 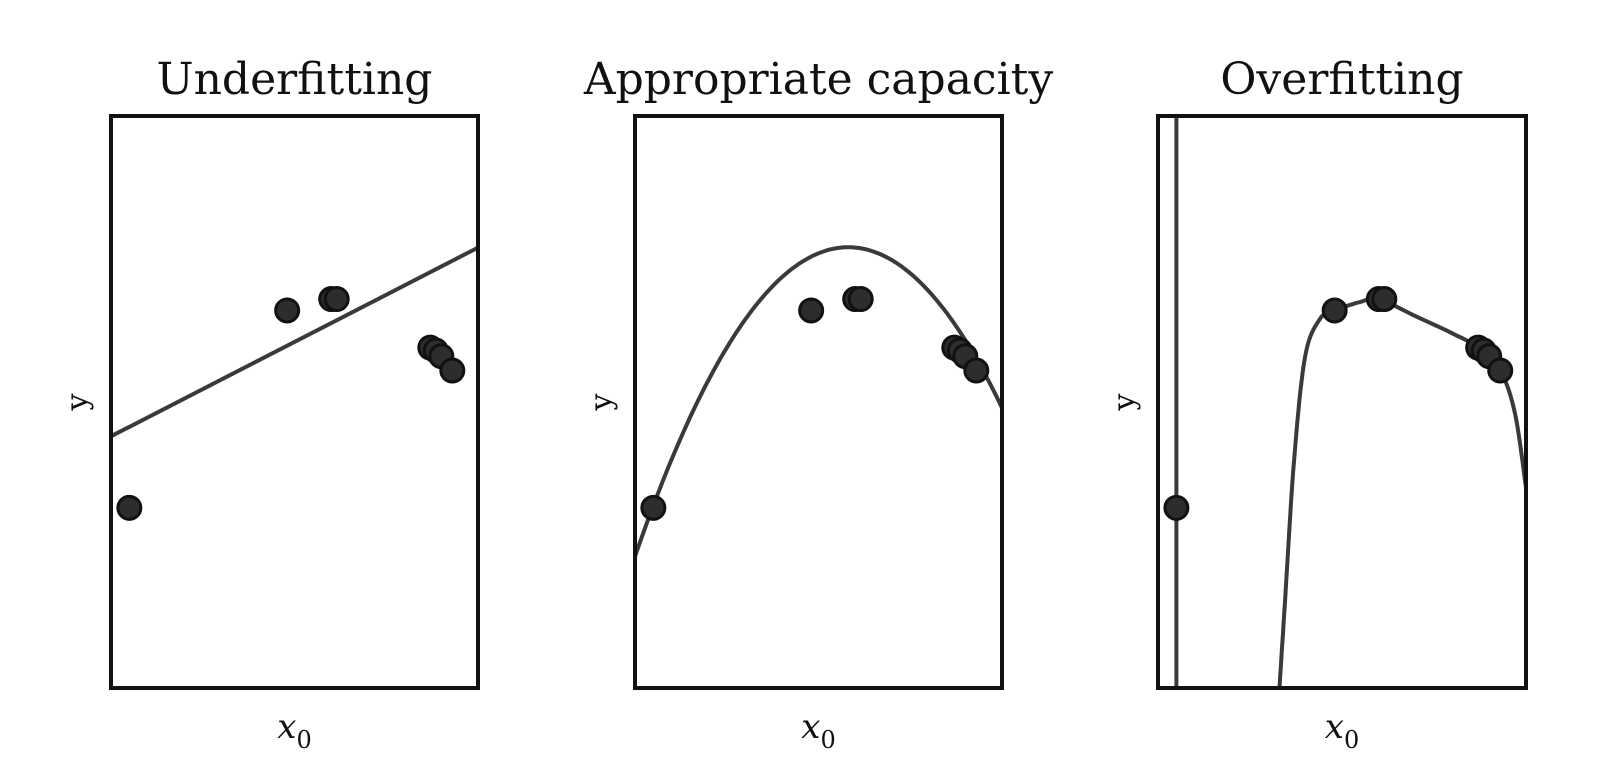 I want to click on fit-line, so click(x=294, y=342).